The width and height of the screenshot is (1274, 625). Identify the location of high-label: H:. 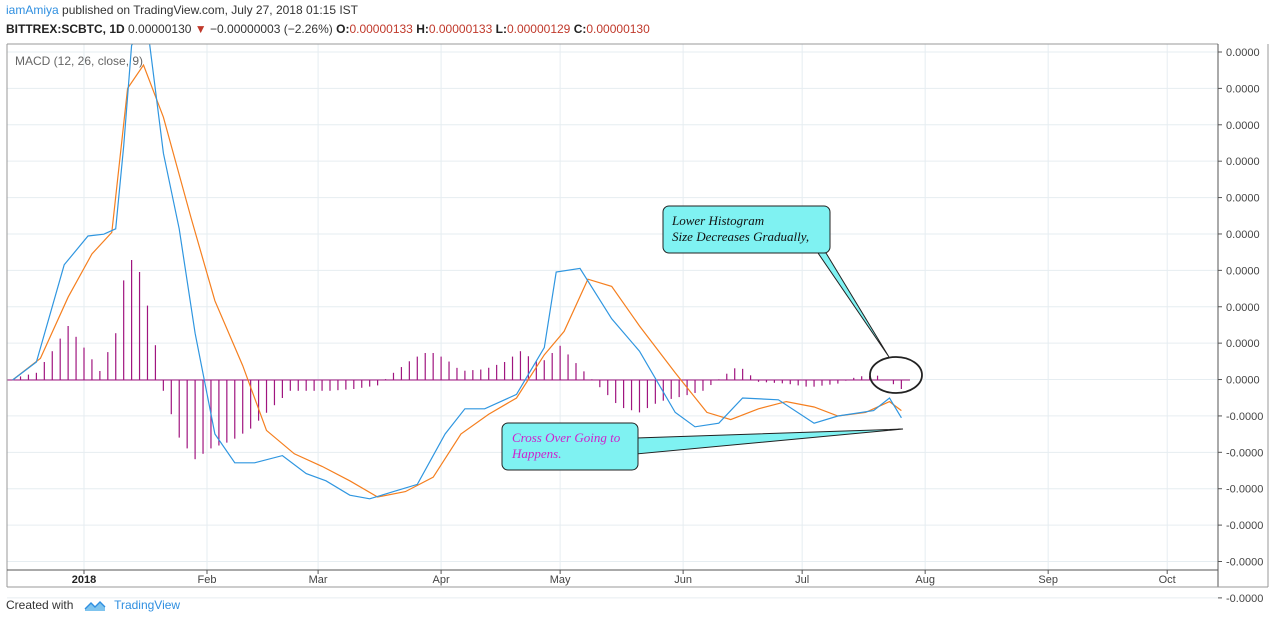
(422, 29).